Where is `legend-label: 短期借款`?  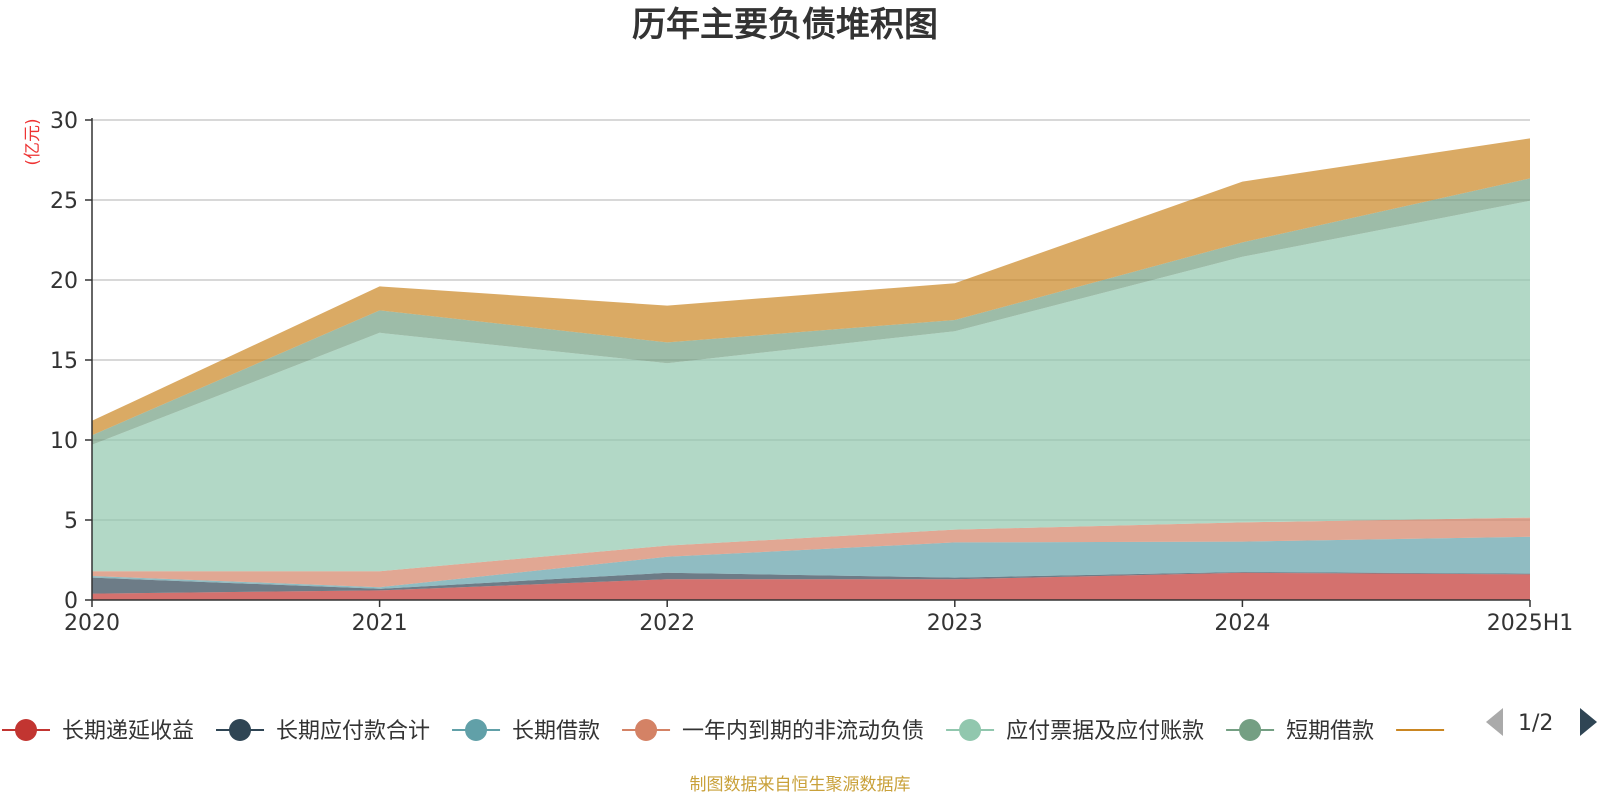 legend-label: 短期借款 is located at coordinates (1330, 731).